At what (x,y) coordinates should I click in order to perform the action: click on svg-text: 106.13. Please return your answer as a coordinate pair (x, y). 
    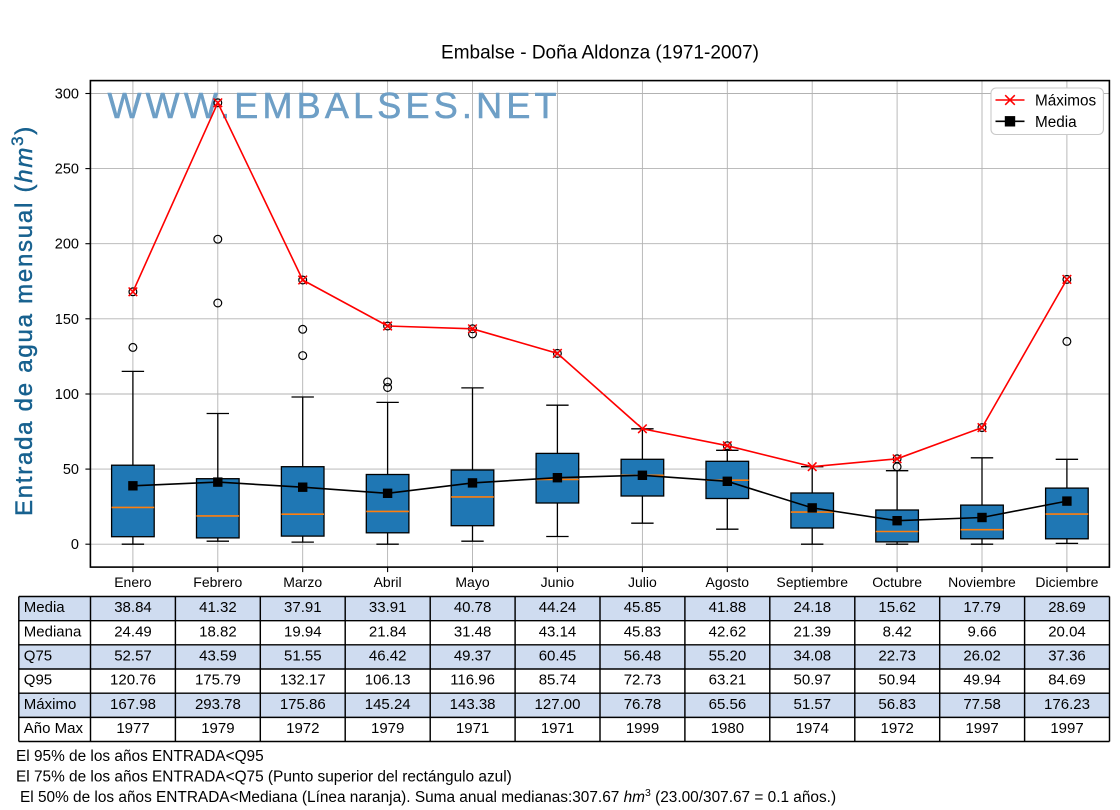
    Looking at the image, I should click on (388, 680).